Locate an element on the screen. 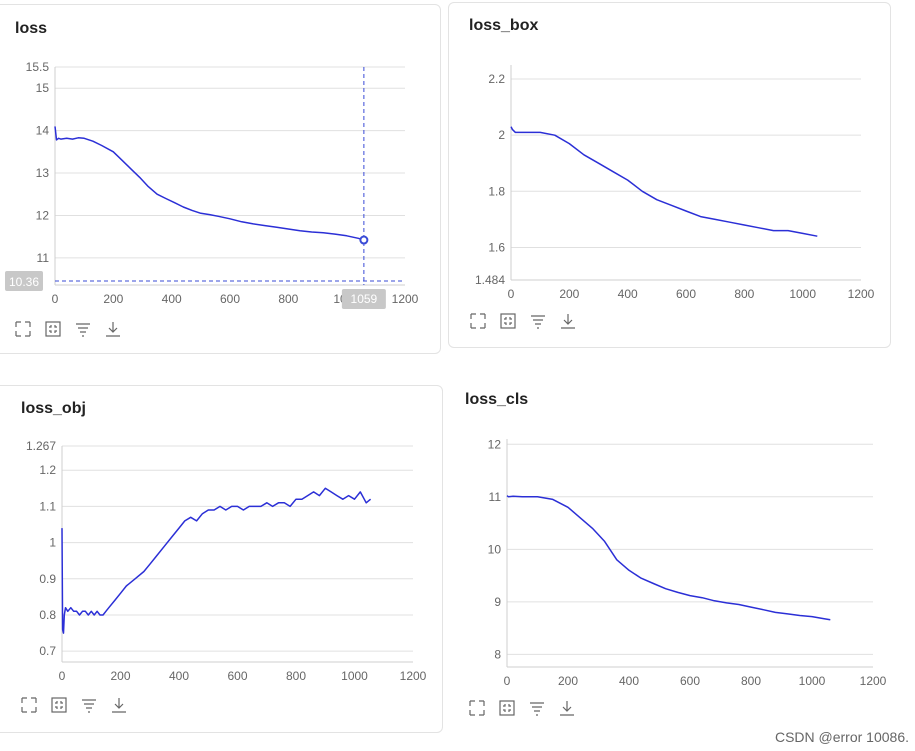  y-tick-label: 14 is located at coordinates (43, 131).